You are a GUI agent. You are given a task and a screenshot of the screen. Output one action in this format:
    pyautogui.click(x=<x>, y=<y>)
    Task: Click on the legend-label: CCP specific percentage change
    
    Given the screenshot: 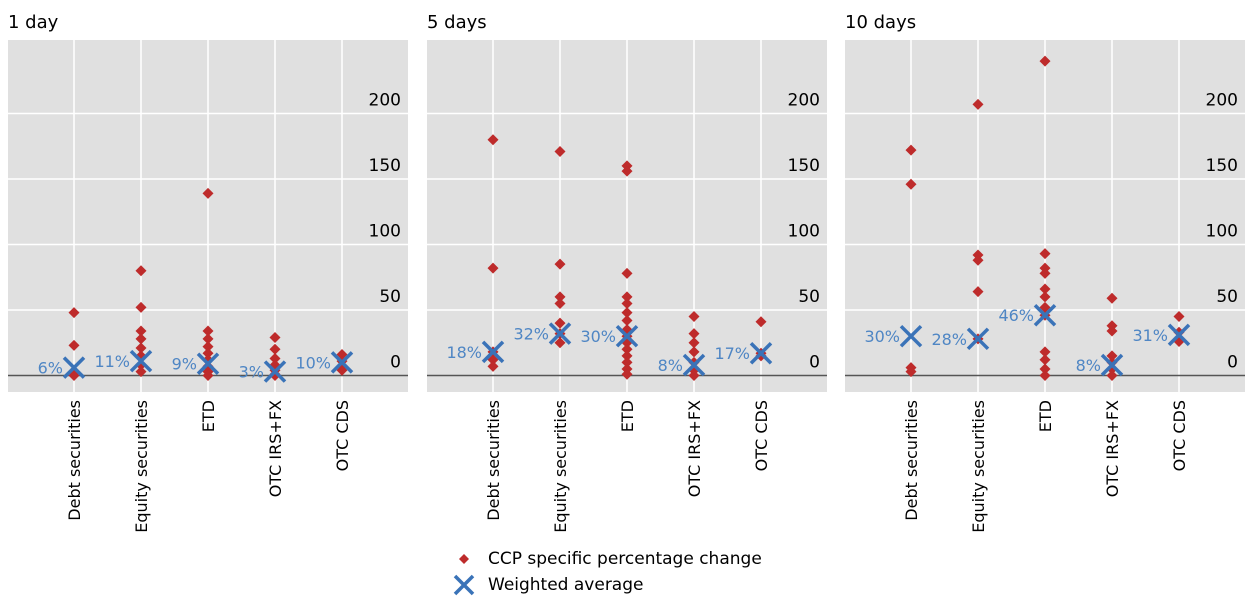 What is the action you would take?
    pyautogui.click(x=625, y=559)
    